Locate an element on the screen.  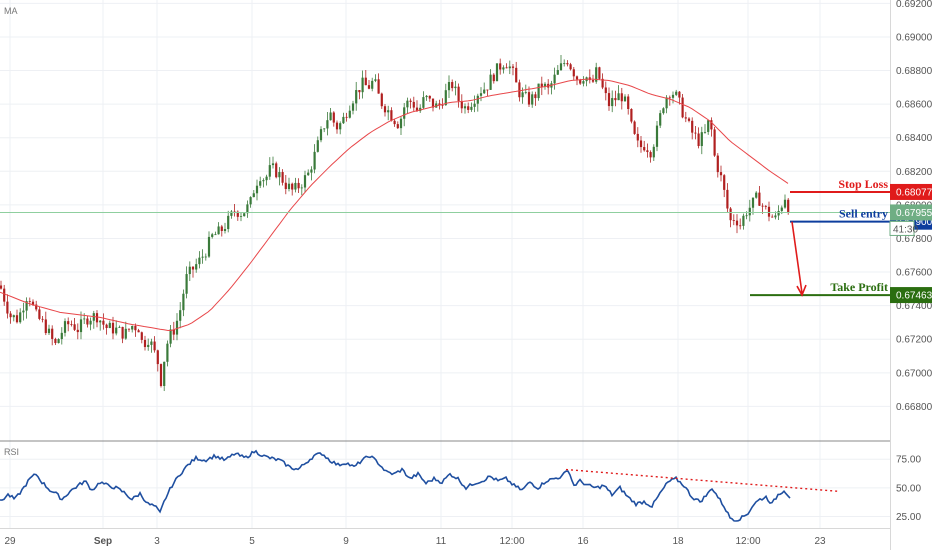
countdown-text: 41:30 is located at coordinates (905, 229).